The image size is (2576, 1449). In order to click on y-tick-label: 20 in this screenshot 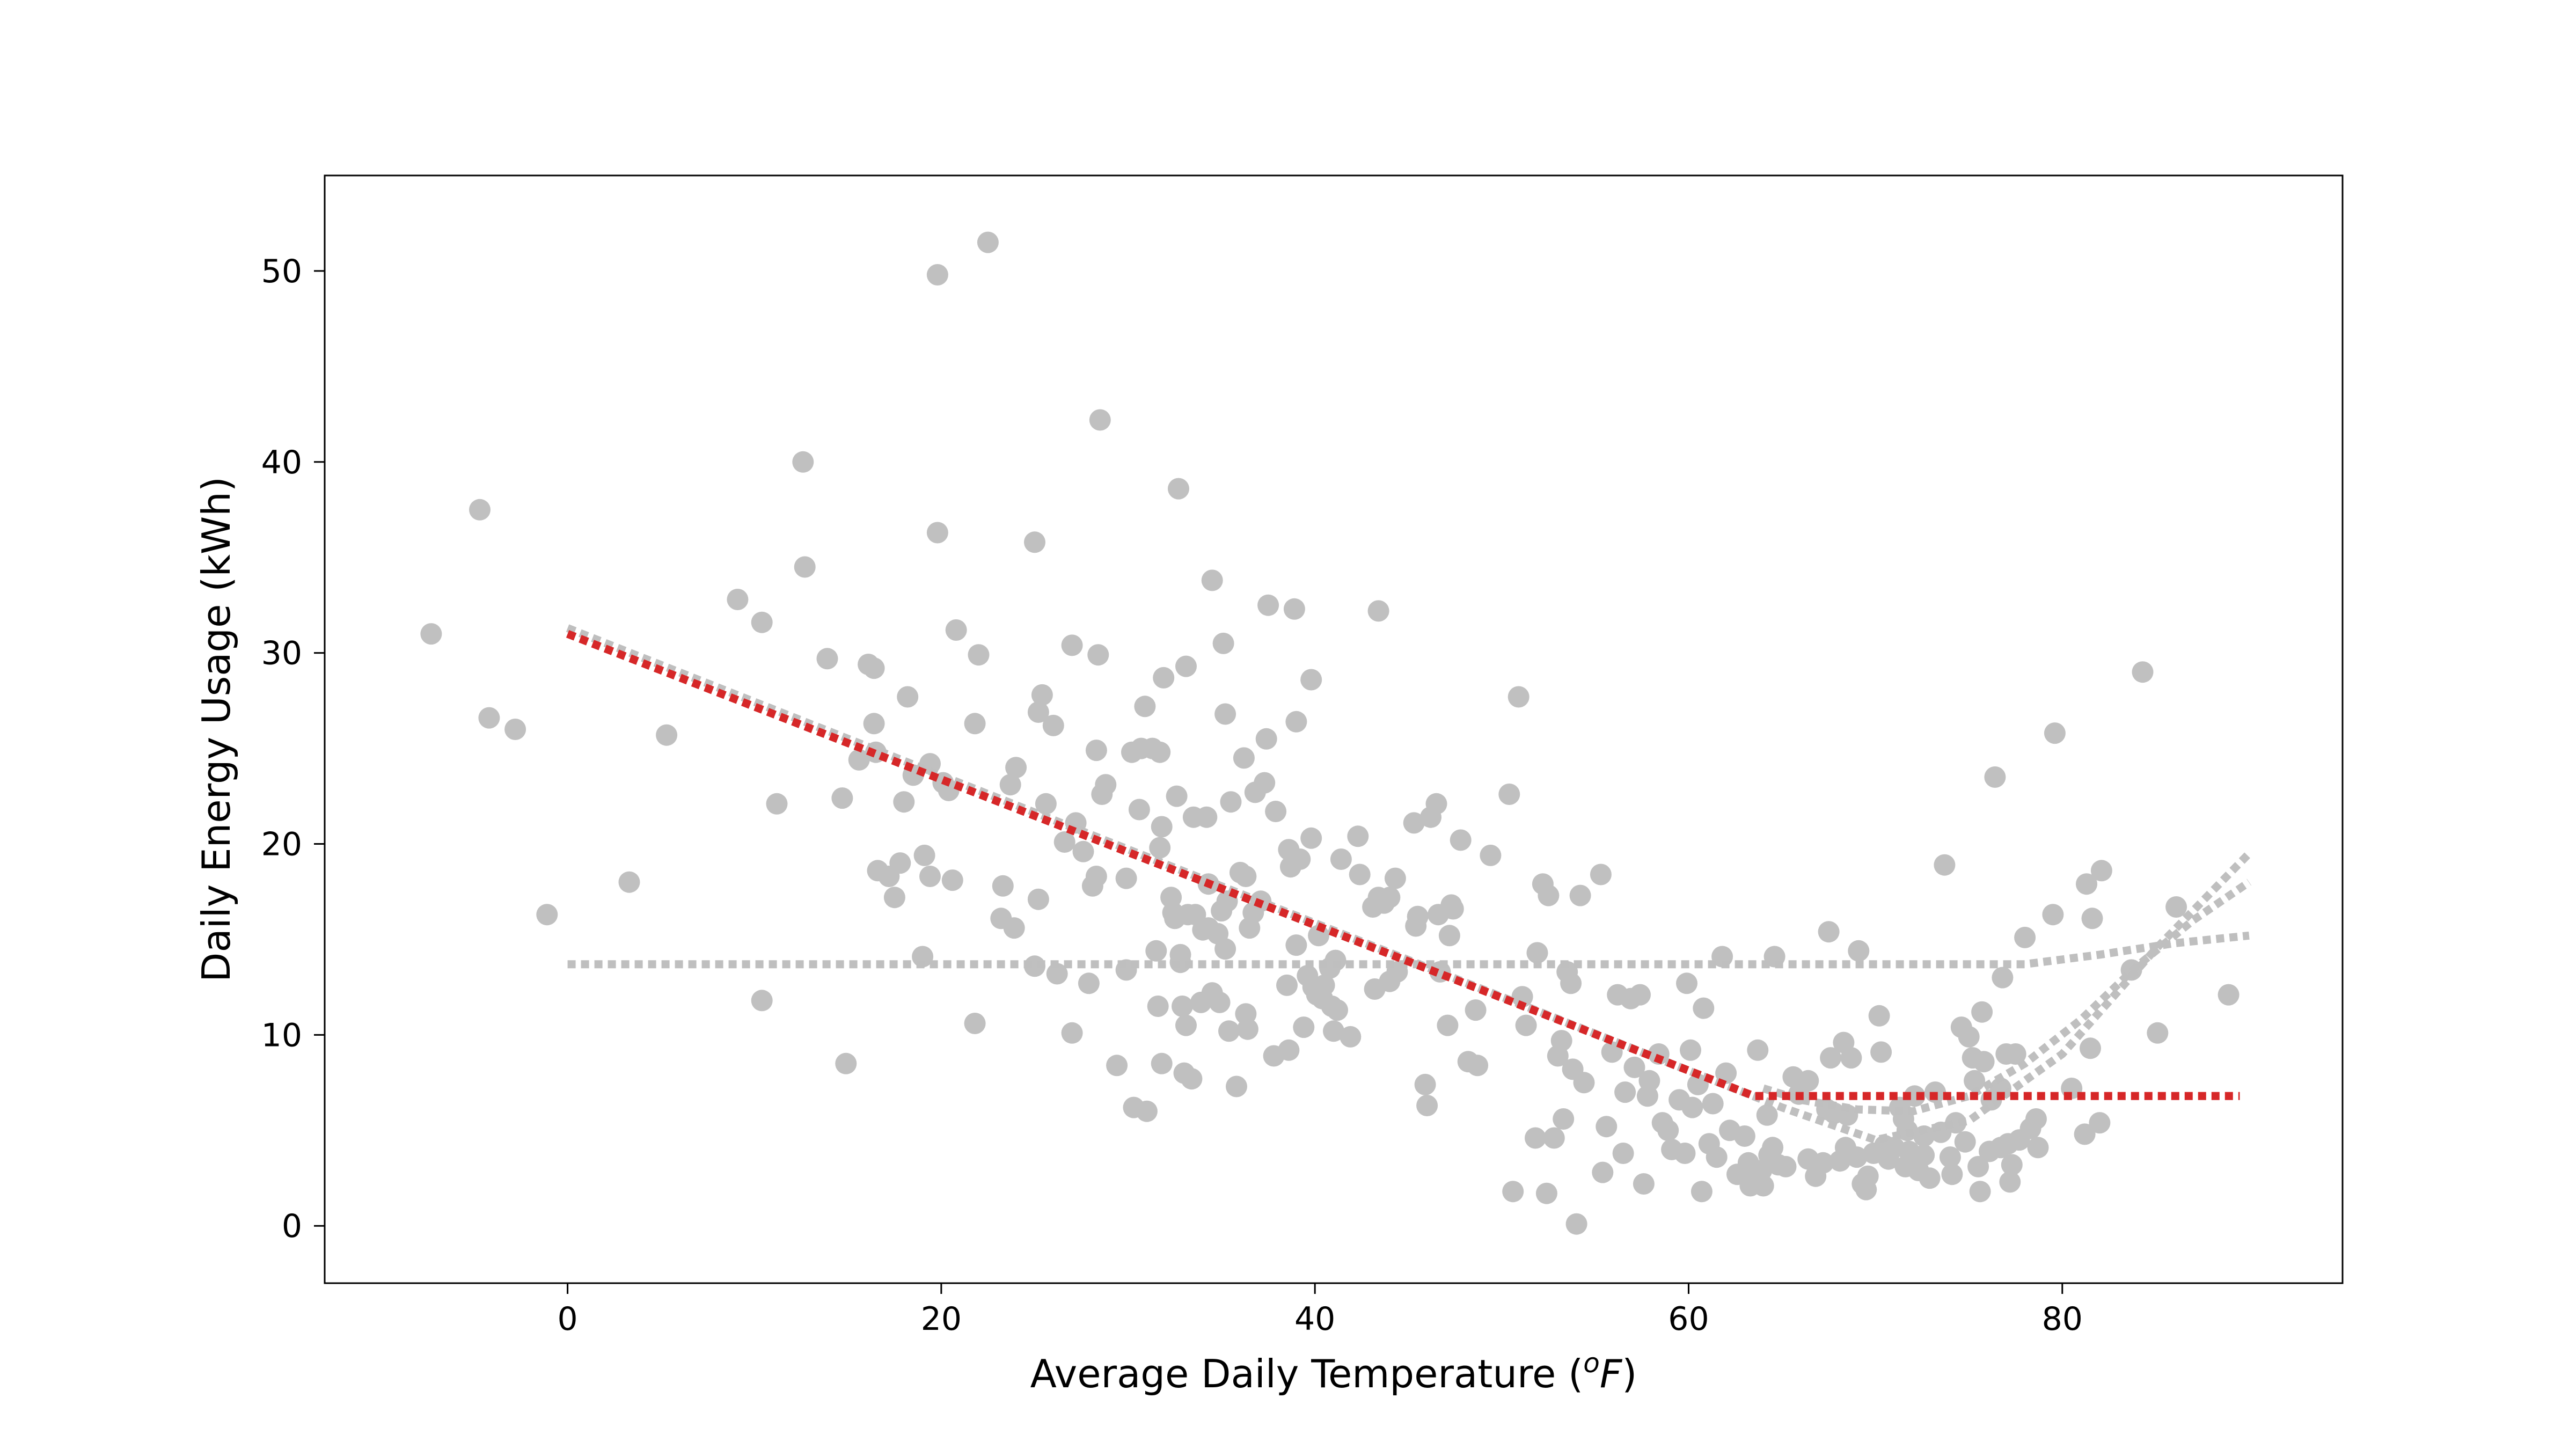, I will do `click(281, 844)`.